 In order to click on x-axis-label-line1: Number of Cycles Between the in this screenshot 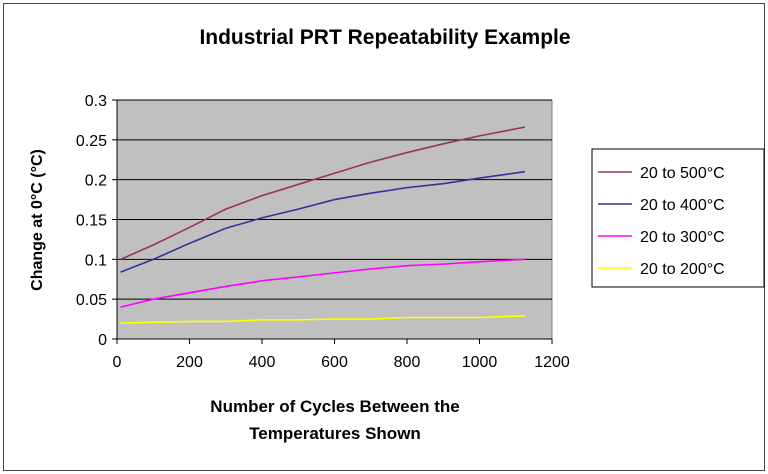, I will do `click(334, 406)`.